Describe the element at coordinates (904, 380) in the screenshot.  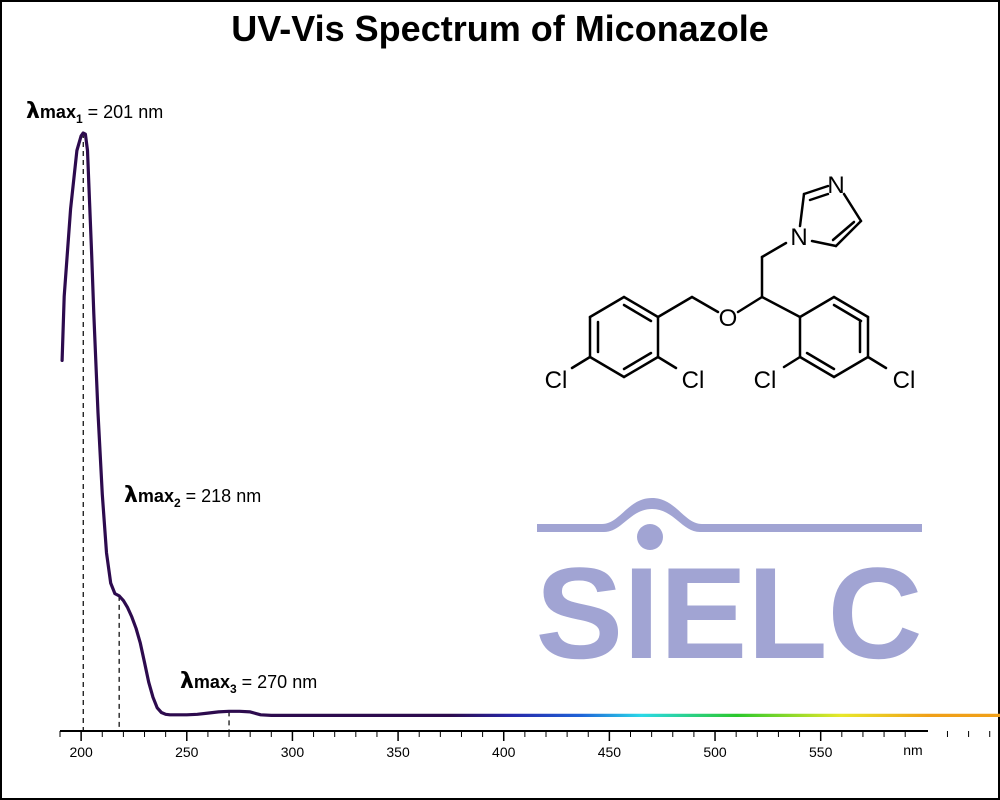
I see `atom-cl-4: Cl` at that location.